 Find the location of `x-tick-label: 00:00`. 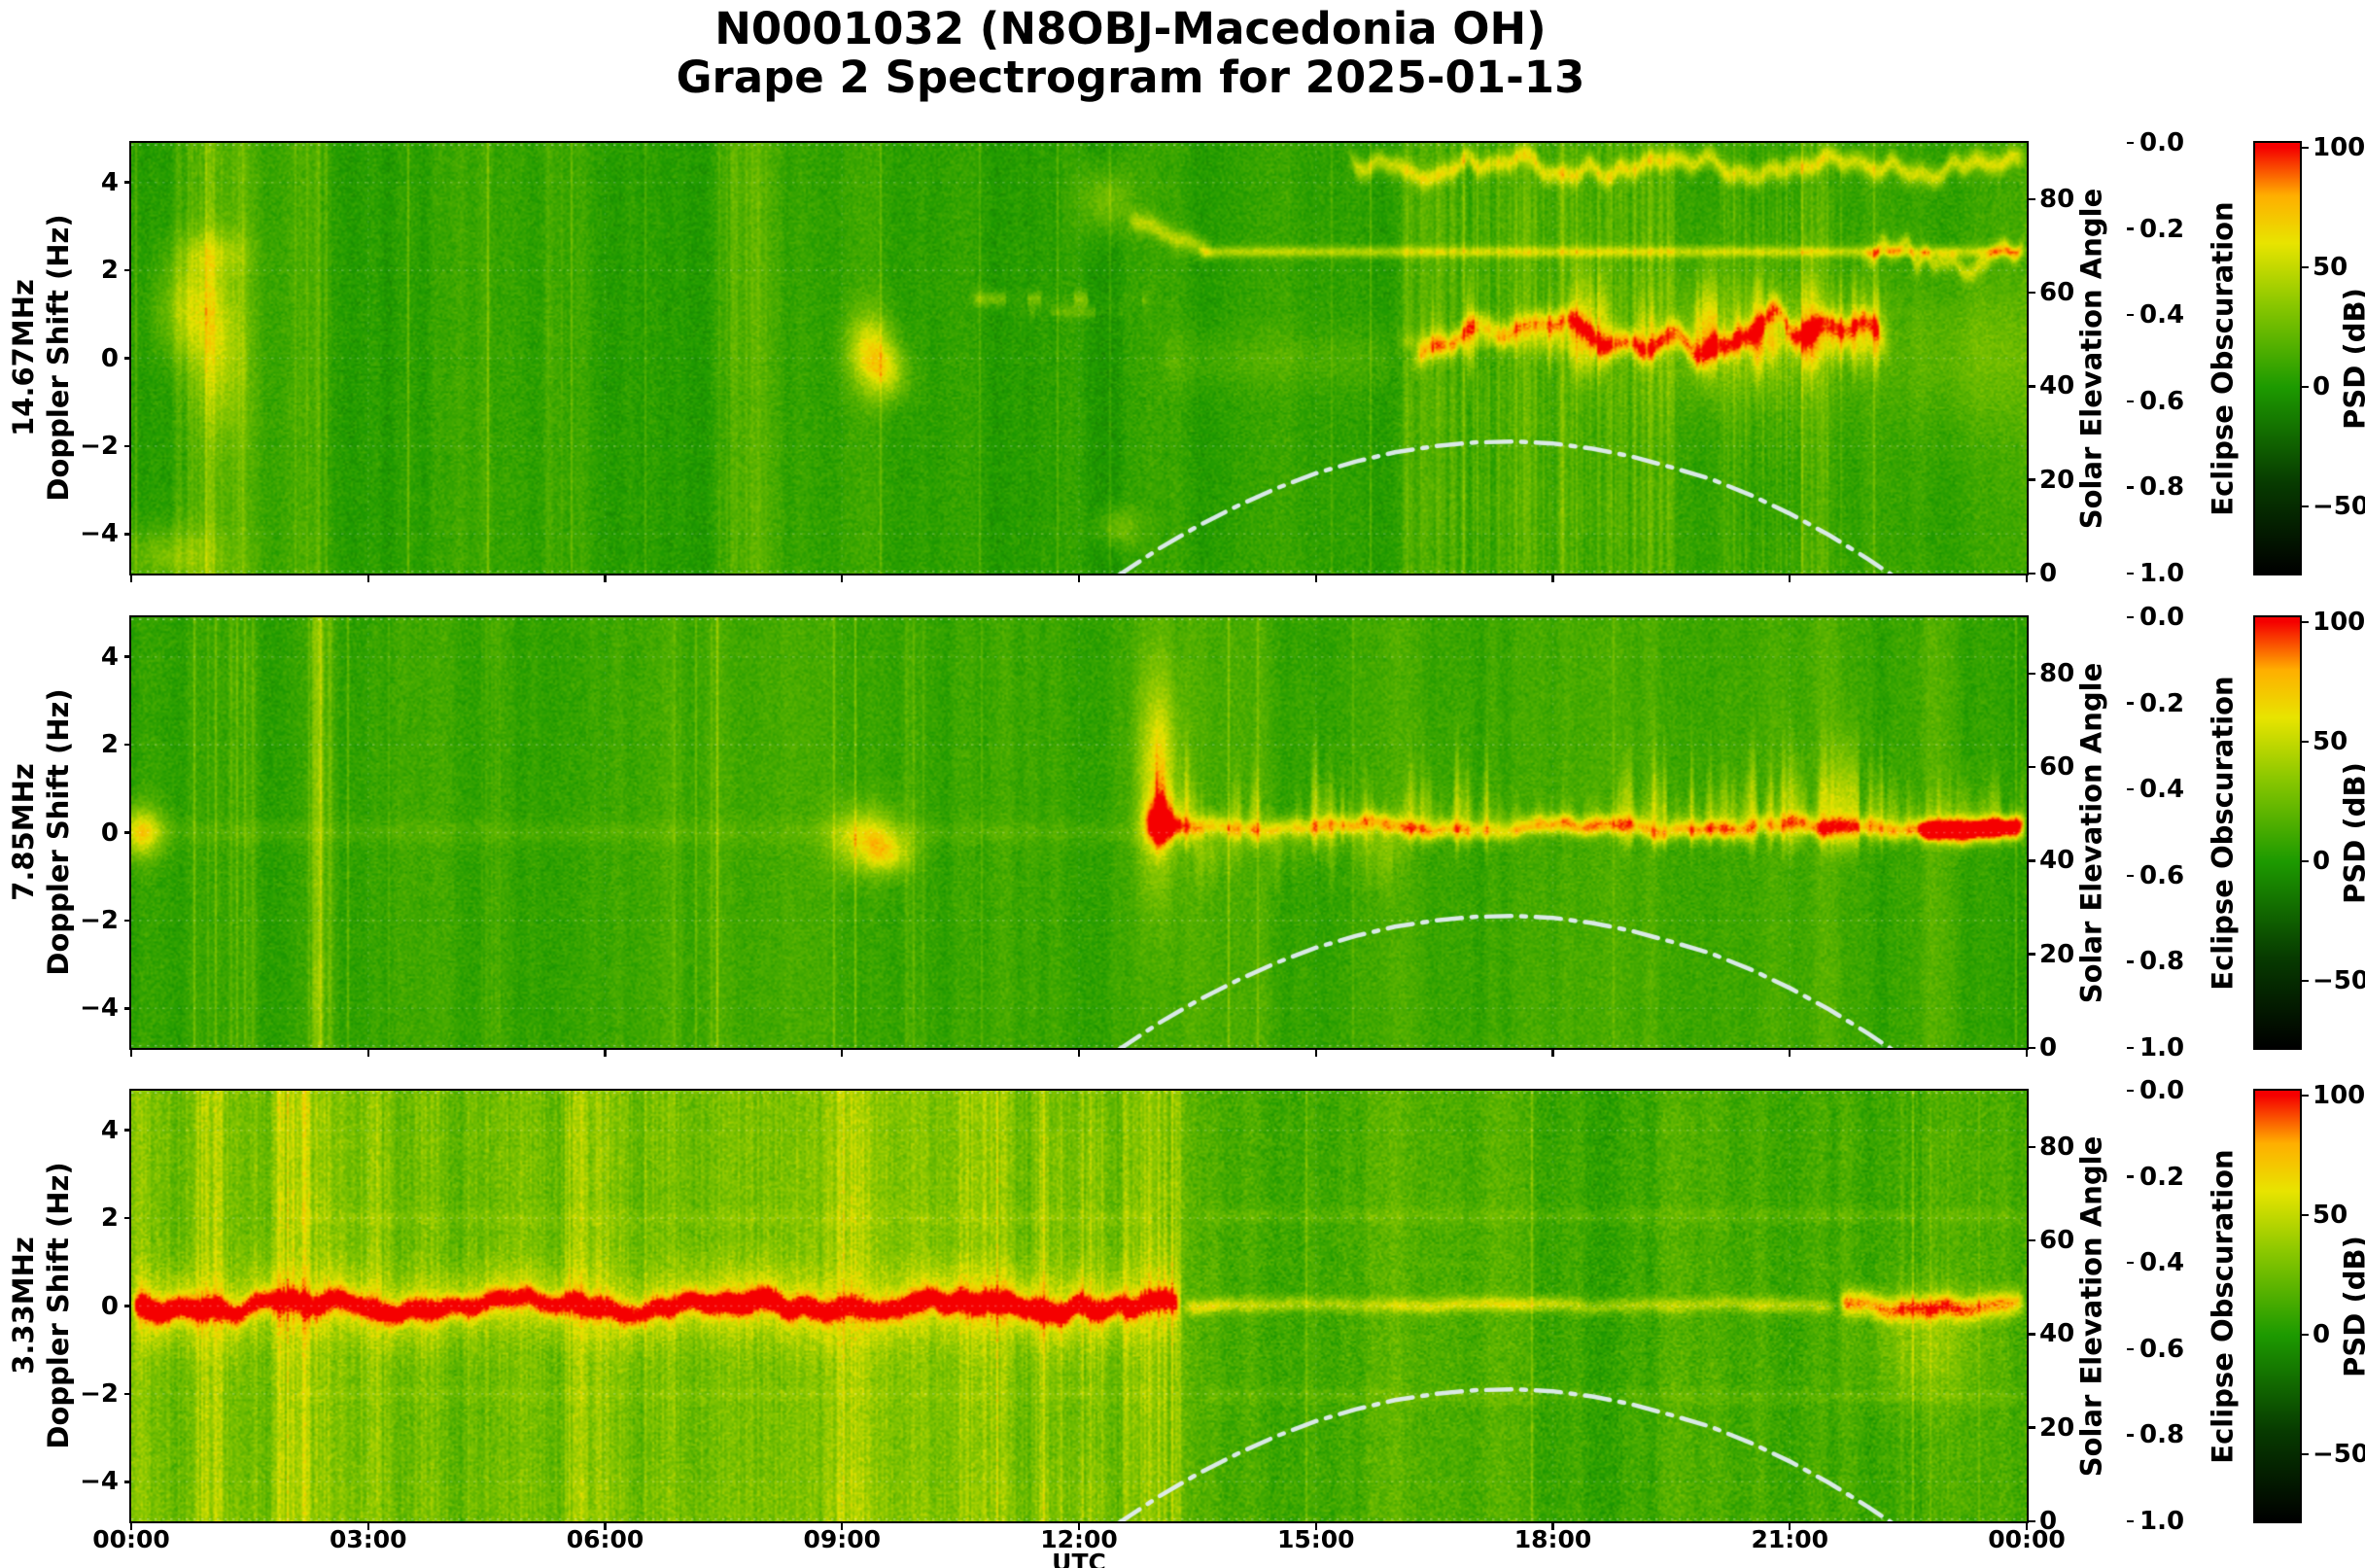

x-tick-label: 00:00 is located at coordinates (2027, 1539).